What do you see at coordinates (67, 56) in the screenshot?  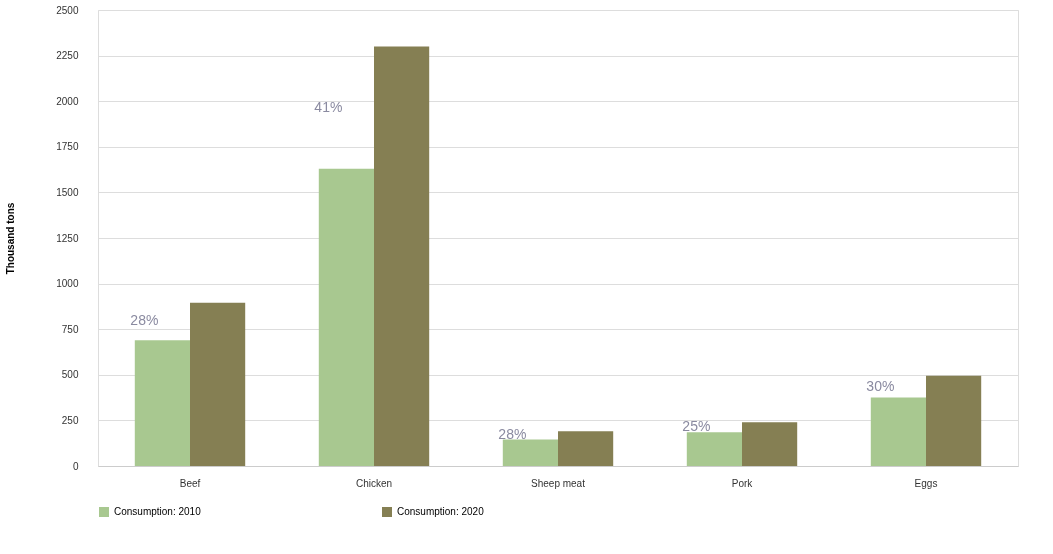 I see `y-tick-label: 2250` at bounding box center [67, 56].